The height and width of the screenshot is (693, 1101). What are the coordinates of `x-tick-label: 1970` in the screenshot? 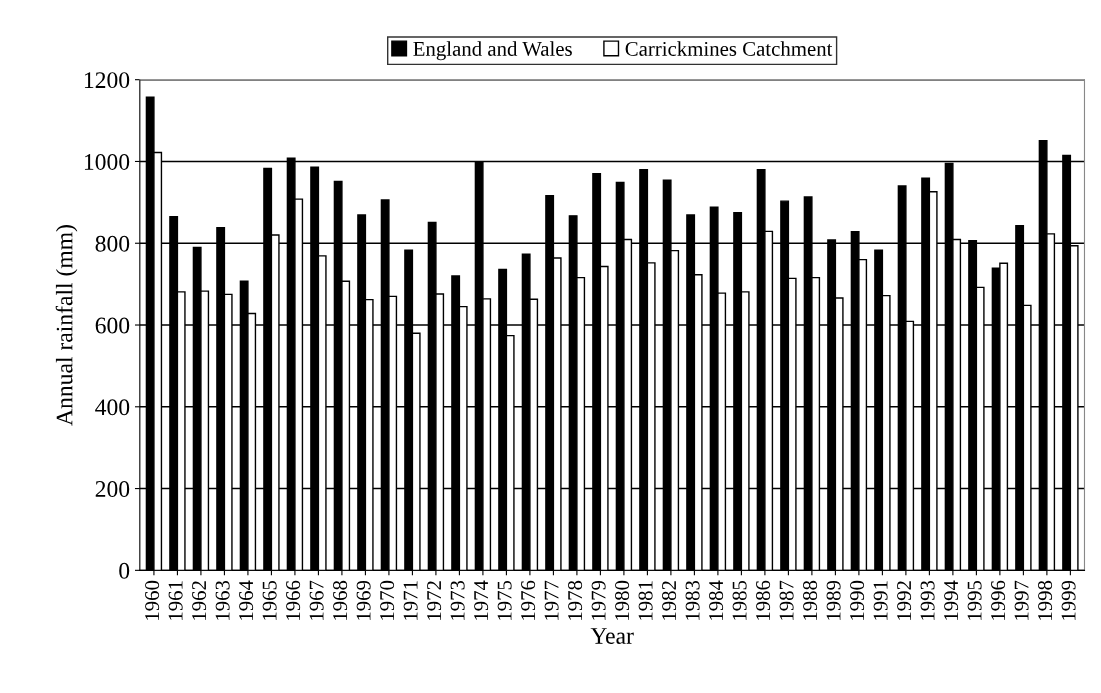 It's located at (387, 600).